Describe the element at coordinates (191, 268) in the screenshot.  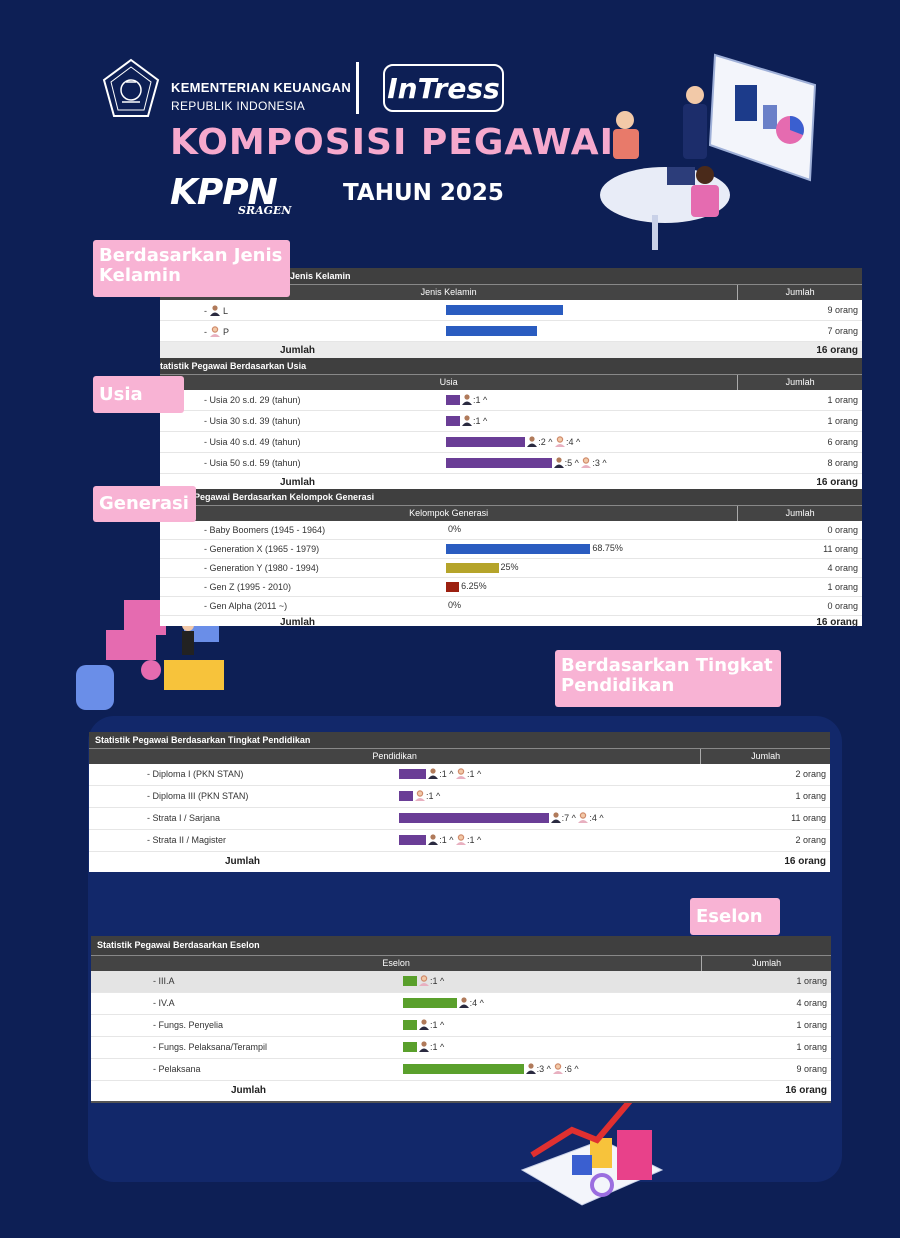
I see `label-gender: Berdasarkan Jenis Kelamin` at that location.